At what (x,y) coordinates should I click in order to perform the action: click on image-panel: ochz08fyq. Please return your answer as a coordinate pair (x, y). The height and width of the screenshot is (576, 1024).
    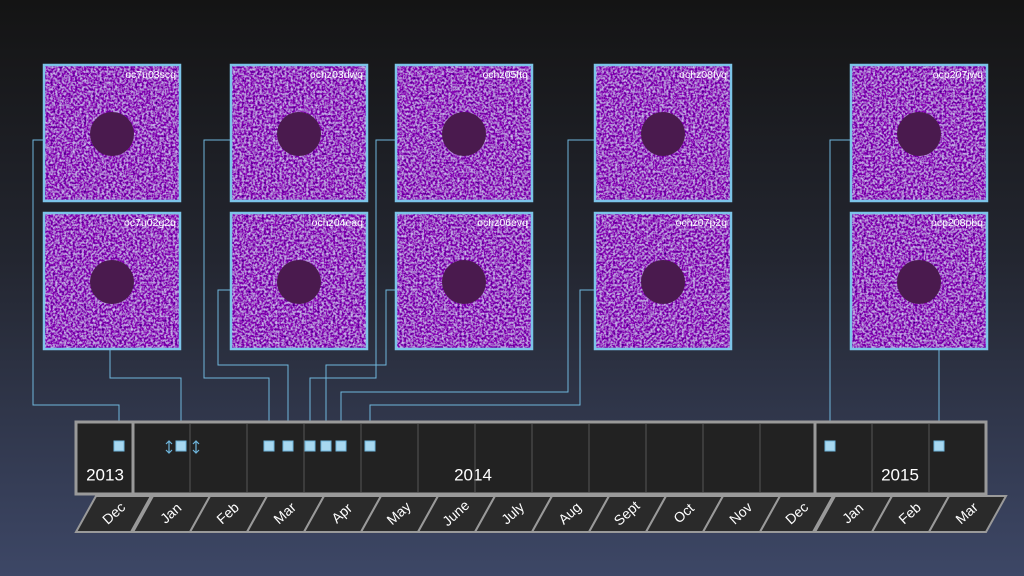
    Looking at the image, I should click on (663, 133).